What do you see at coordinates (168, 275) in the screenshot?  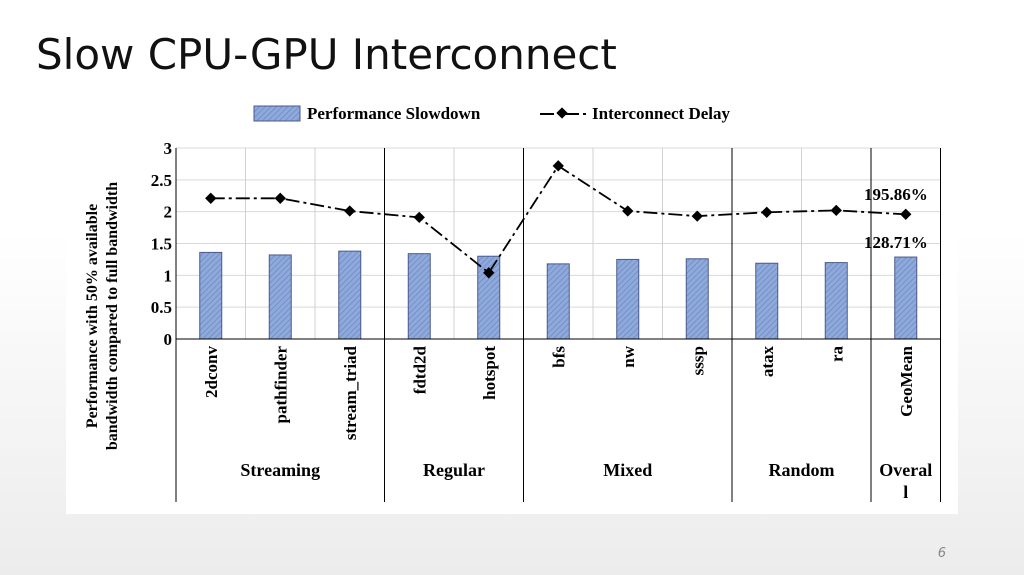 I see `y-tick-label: 1` at bounding box center [168, 275].